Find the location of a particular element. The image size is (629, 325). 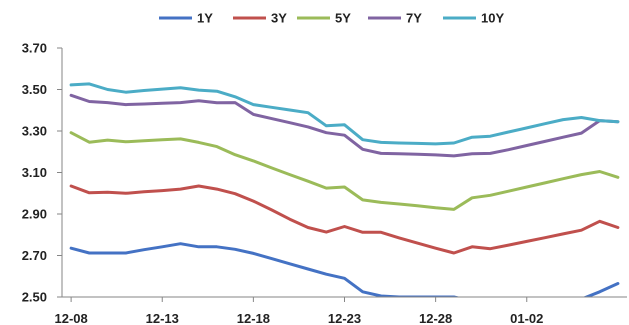

legend: 1Y 3Y 5Y 7Y 10Y is located at coordinates (331, 18).